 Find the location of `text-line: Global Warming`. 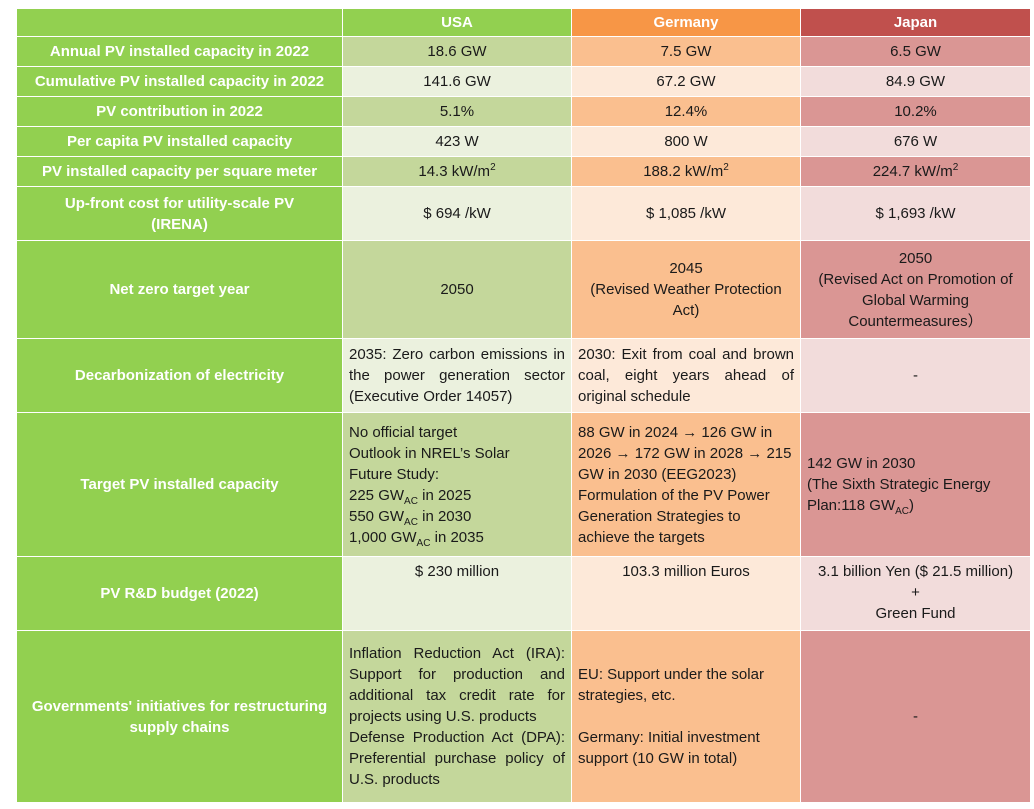

text-line: Global Warming is located at coordinates (915, 300).